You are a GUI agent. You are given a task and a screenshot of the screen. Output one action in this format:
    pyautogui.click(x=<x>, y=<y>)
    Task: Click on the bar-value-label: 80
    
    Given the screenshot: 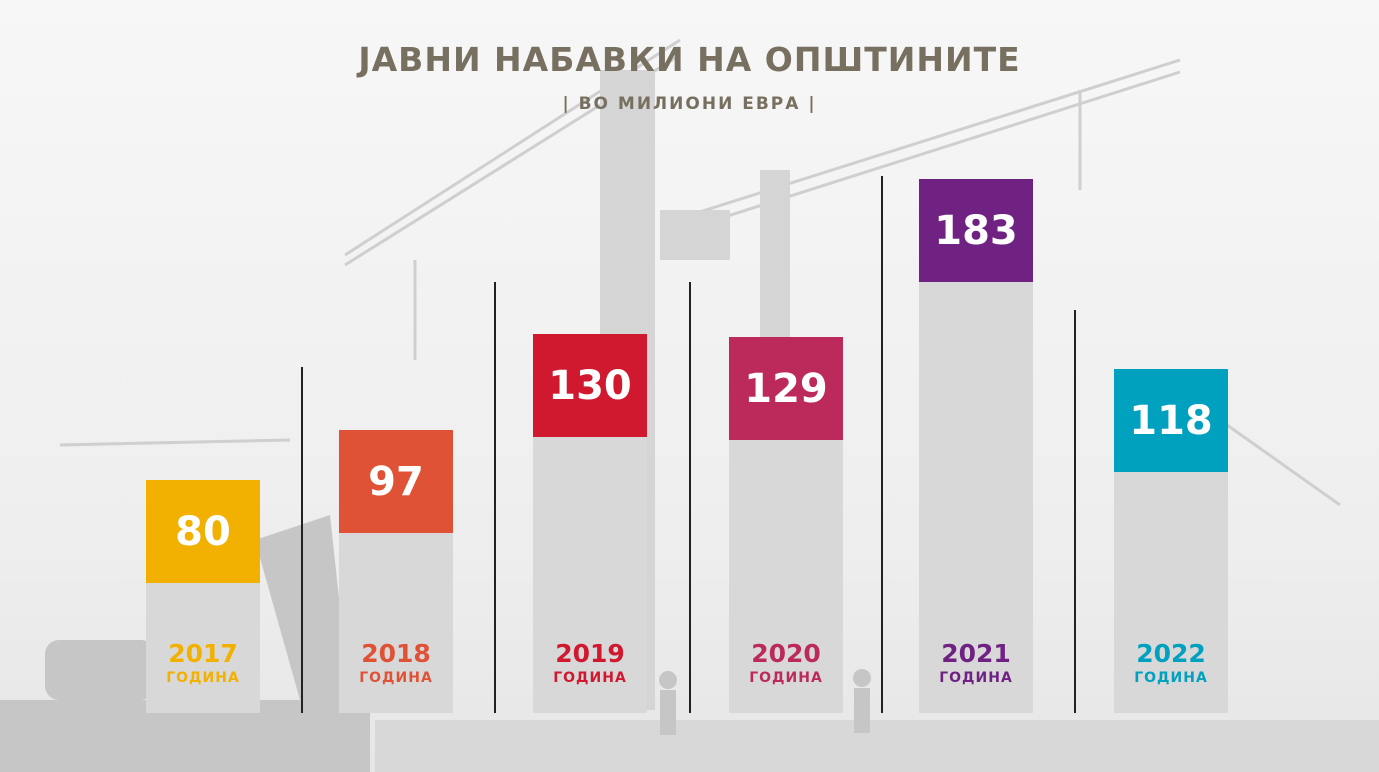 What is the action you would take?
    pyautogui.click(x=203, y=531)
    